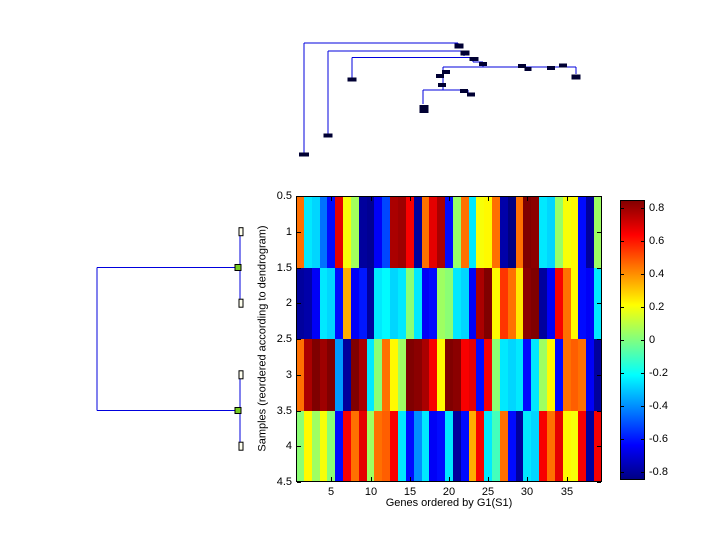 This screenshot has width=720, height=540. What do you see at coordinates (284, 482) in the screenshot?
I see `y-tick-label: 4.5` at bounding box center [284, 482].